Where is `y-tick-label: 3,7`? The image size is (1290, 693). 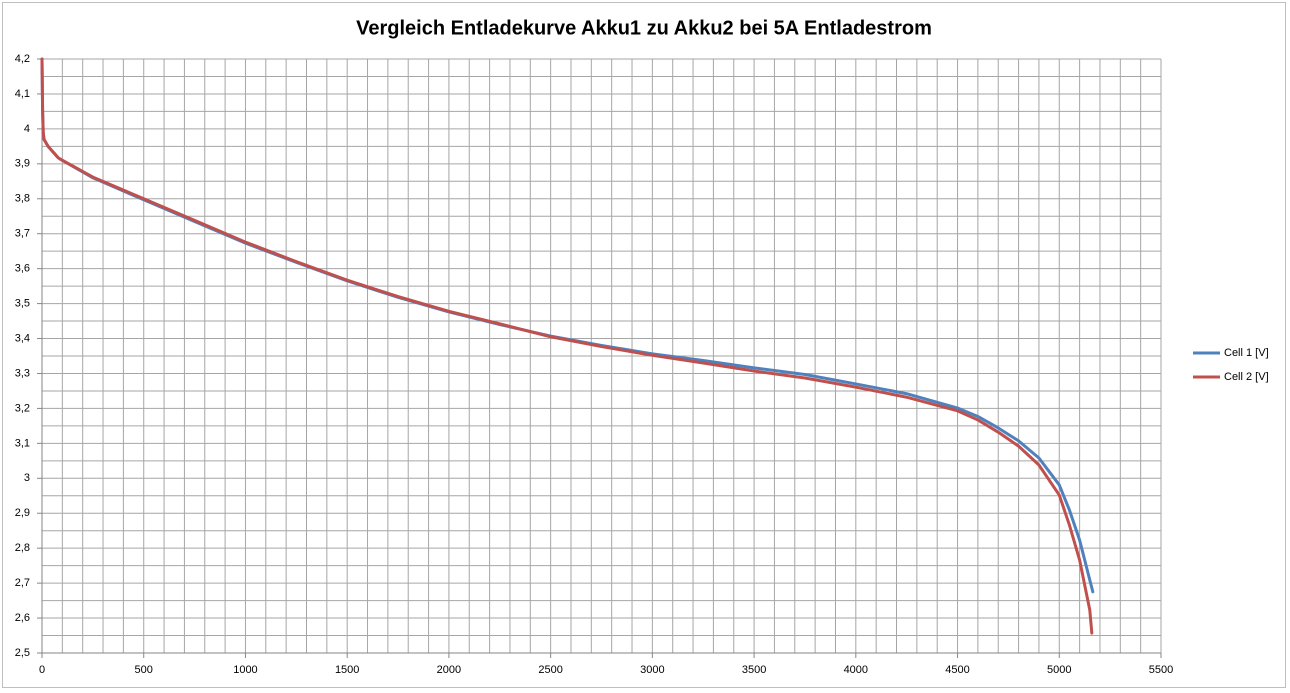
y-tick-label: 3,7 is located at coordinates (22, 234).